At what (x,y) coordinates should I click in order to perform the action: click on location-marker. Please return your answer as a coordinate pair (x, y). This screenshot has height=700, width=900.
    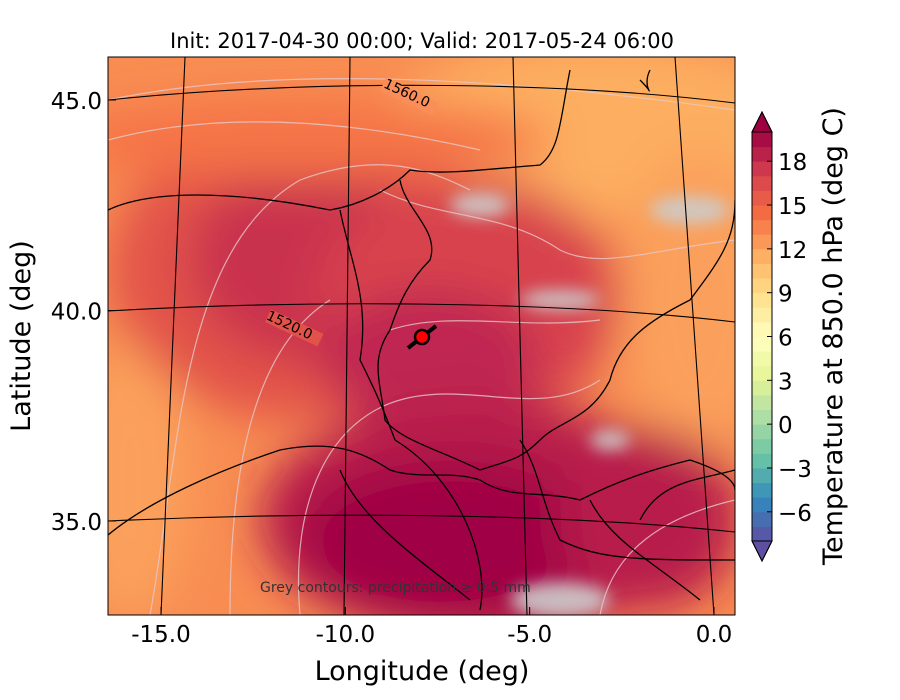
    Looking at the image, I should click on (422, 337).